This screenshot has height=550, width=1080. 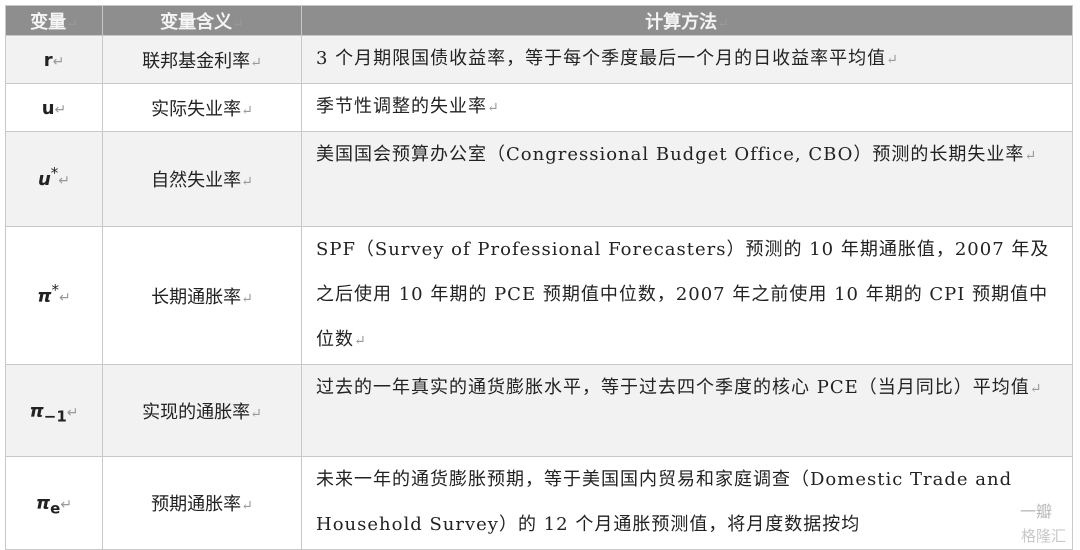 I want to click on variable-cell: π−1↵, so click(x=54, y=410).